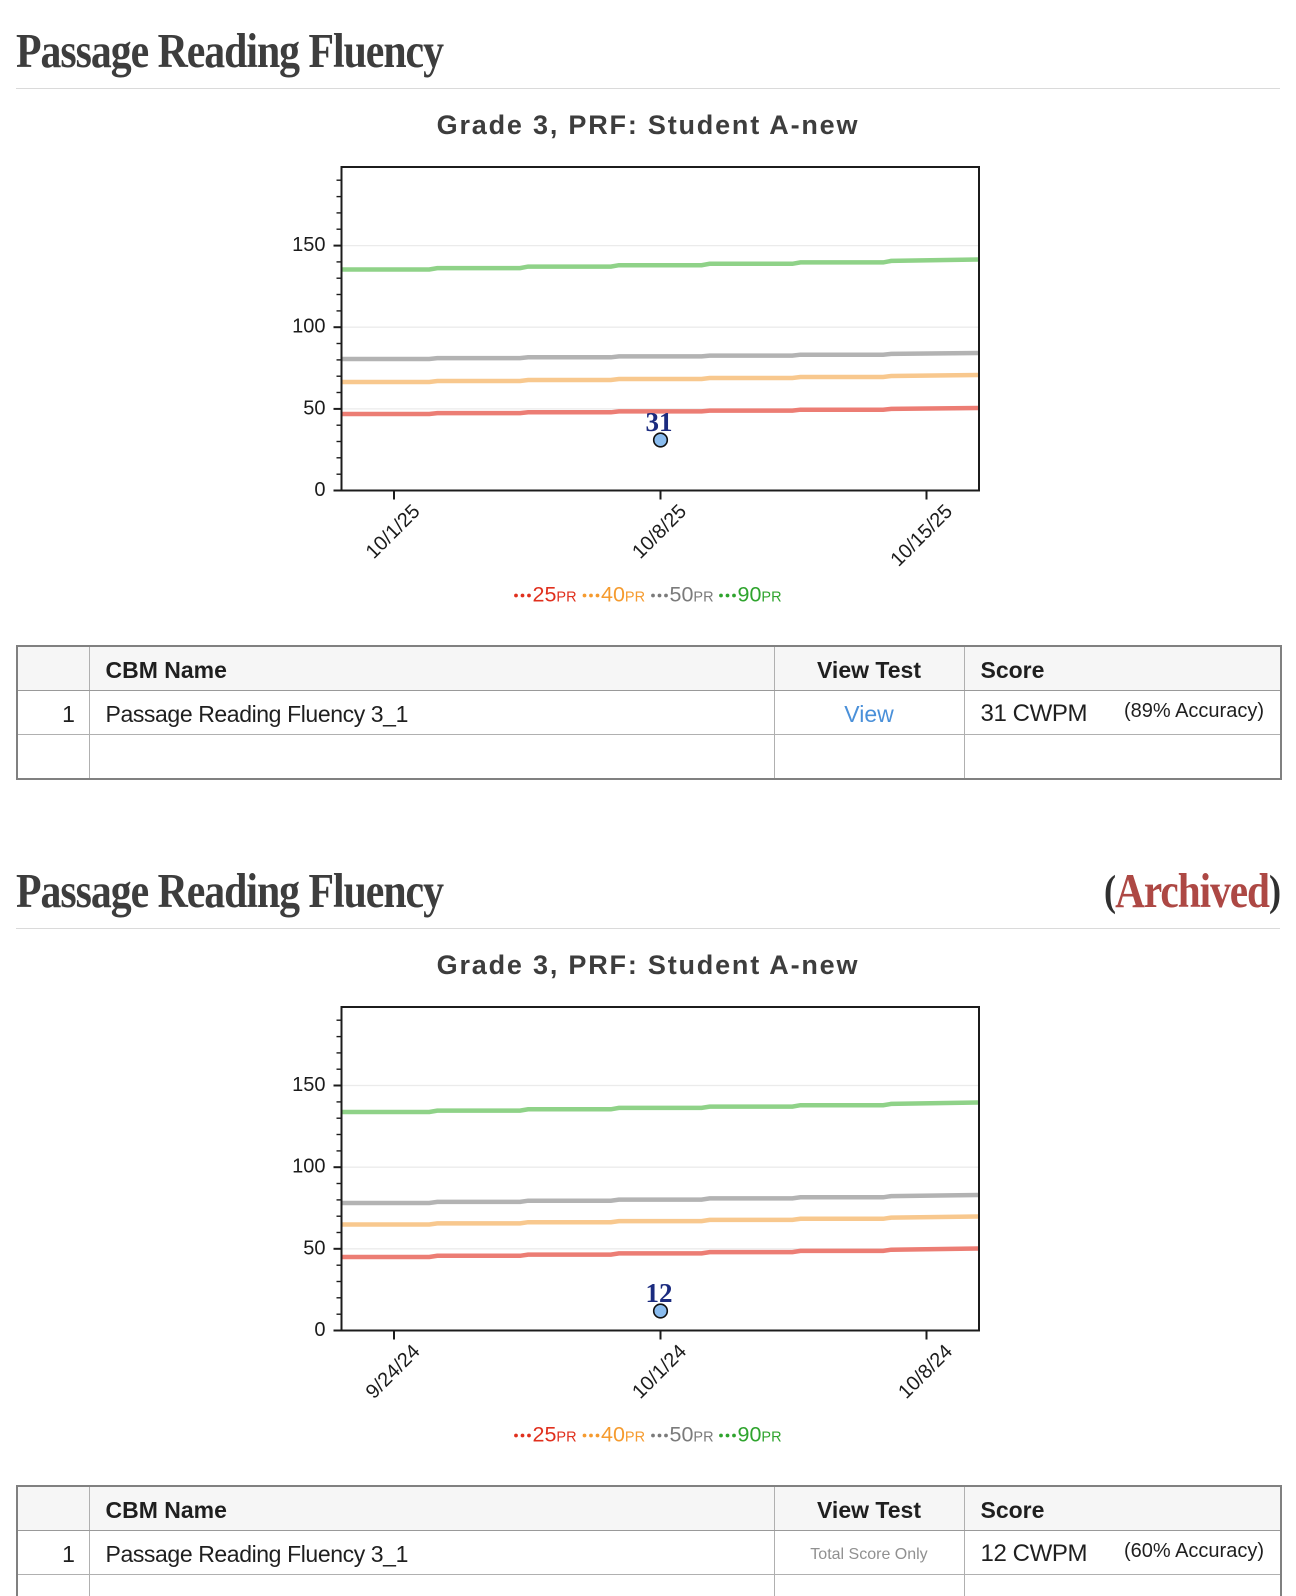  Describe the element at coordinates (921, 535) in the screenshot. I see `svg-text: 10/15/25` at that location.